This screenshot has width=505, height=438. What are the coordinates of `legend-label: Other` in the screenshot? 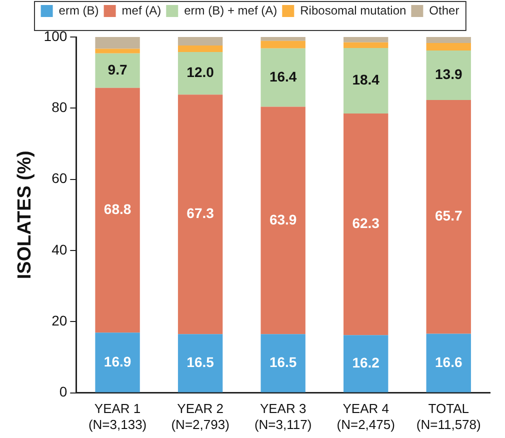 It's located at (444, 10).